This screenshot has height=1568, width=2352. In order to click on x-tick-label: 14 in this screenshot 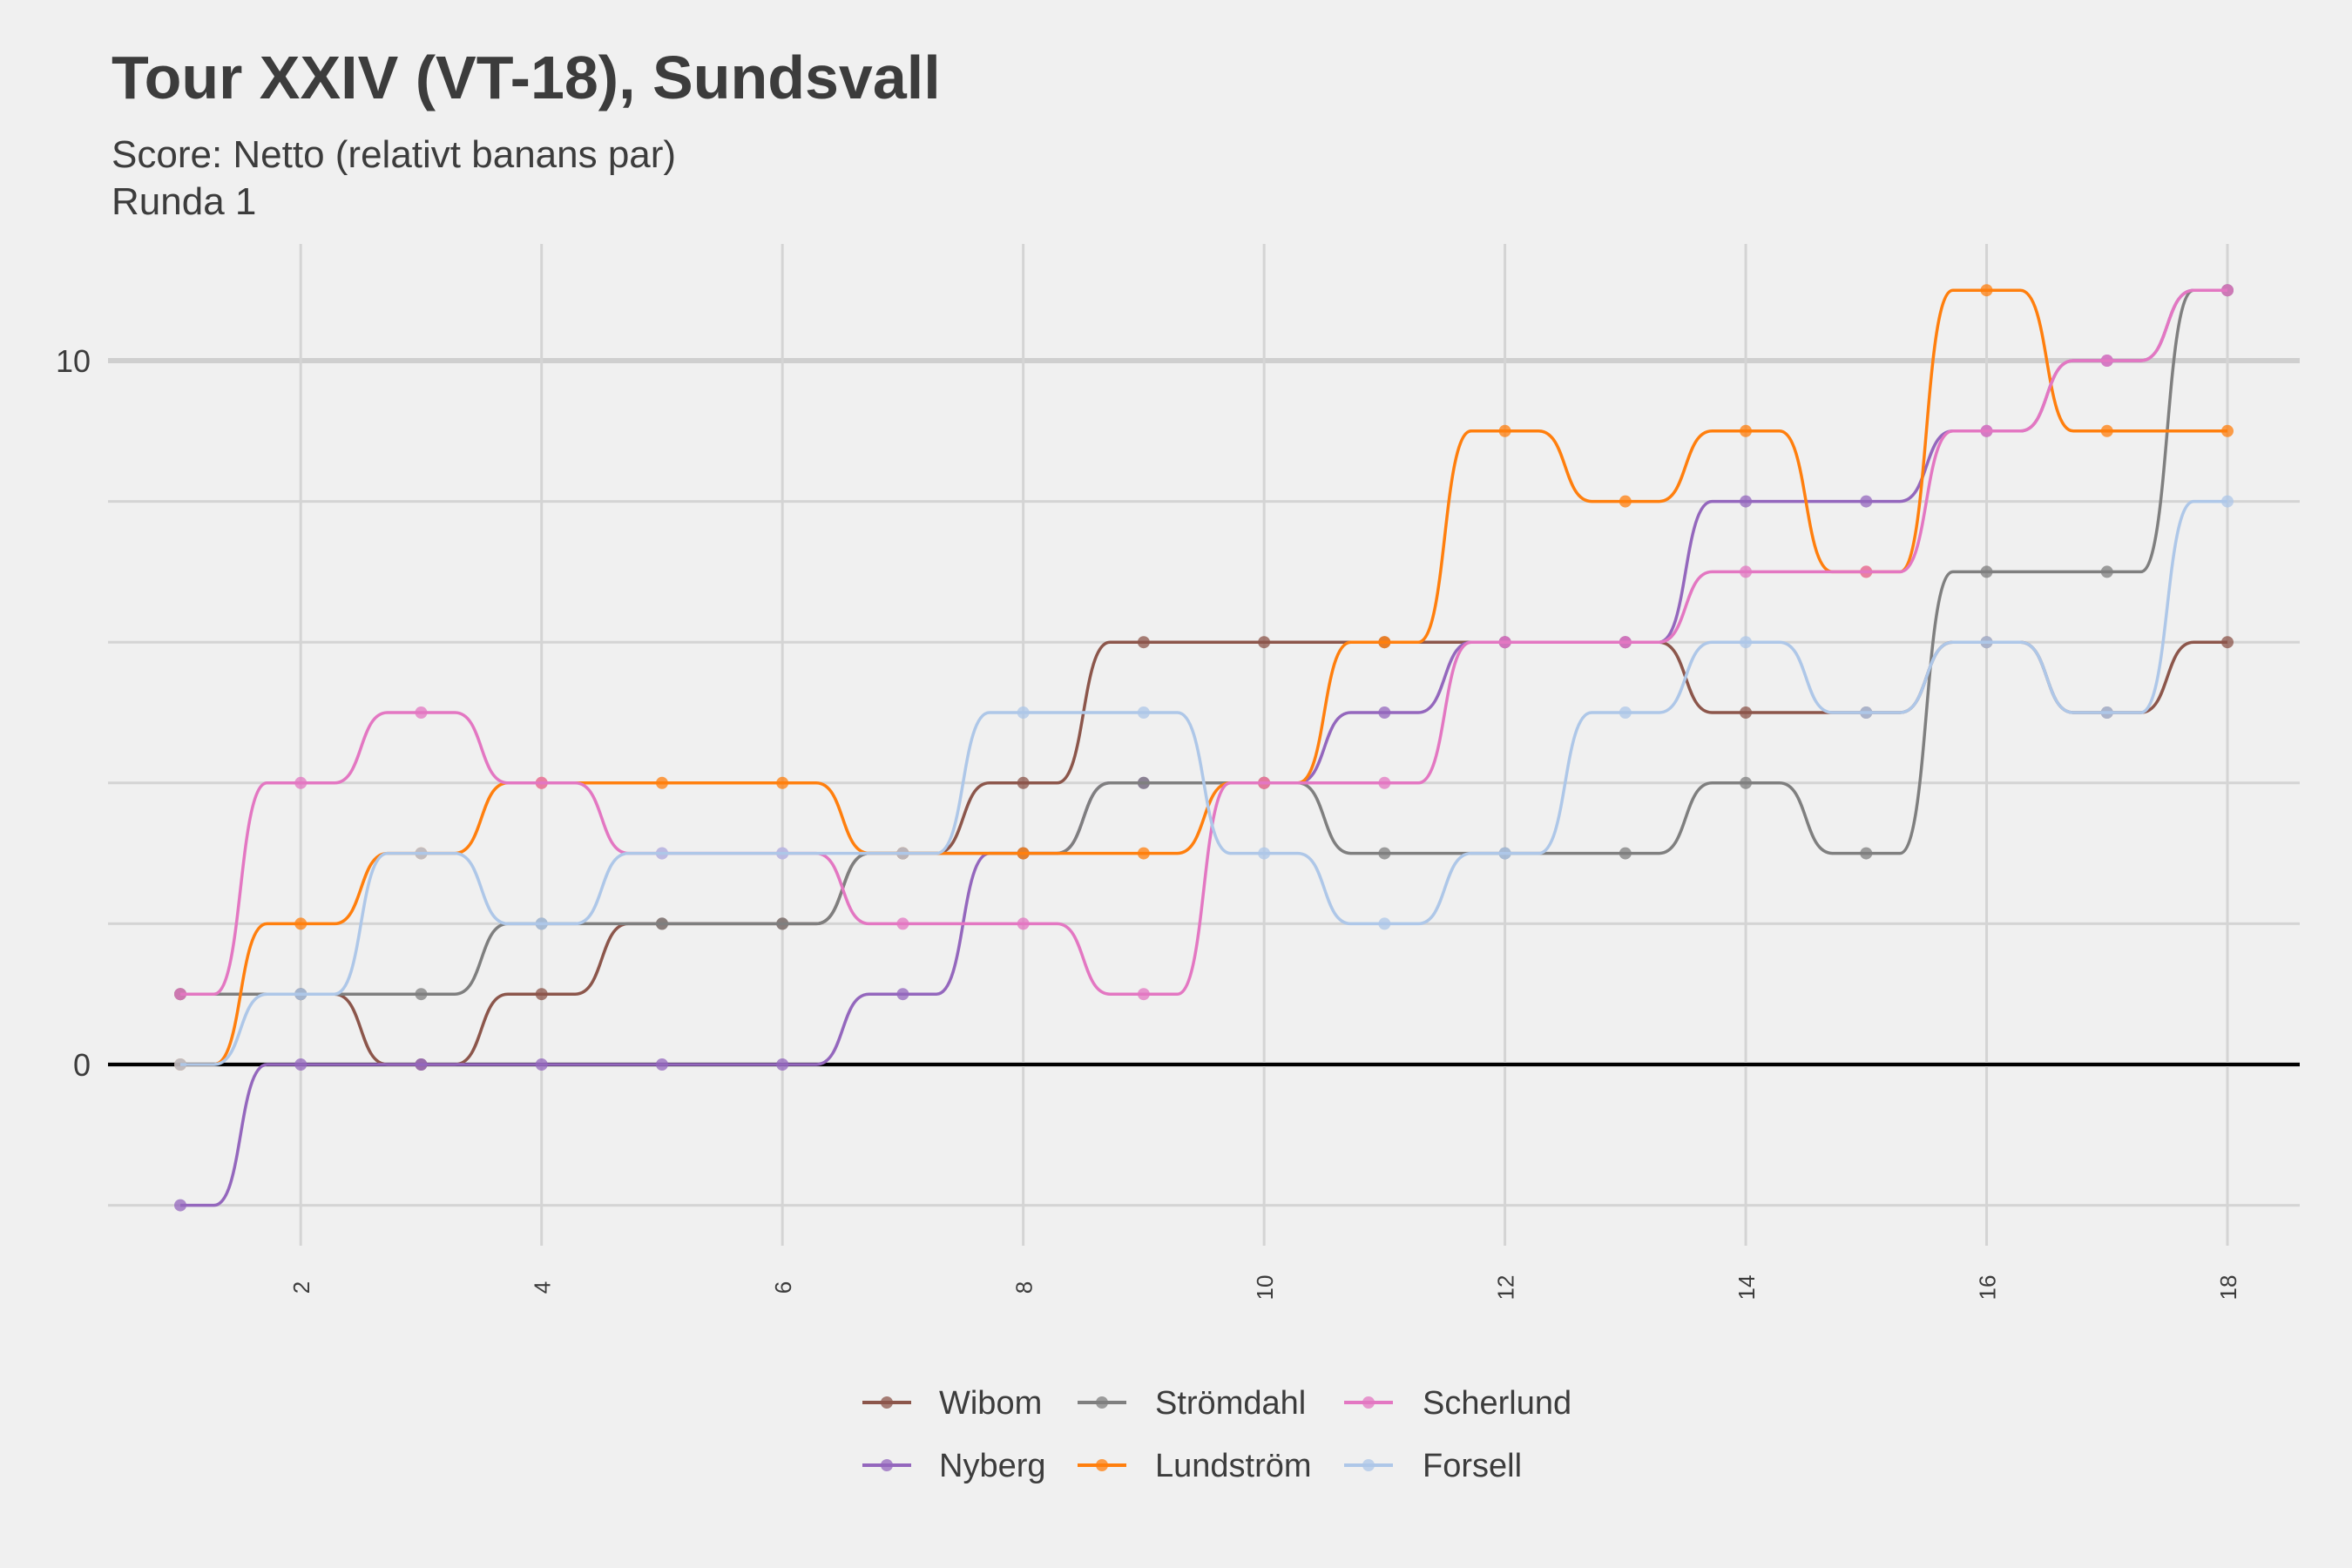, I will do `click(1747, 1288)`.